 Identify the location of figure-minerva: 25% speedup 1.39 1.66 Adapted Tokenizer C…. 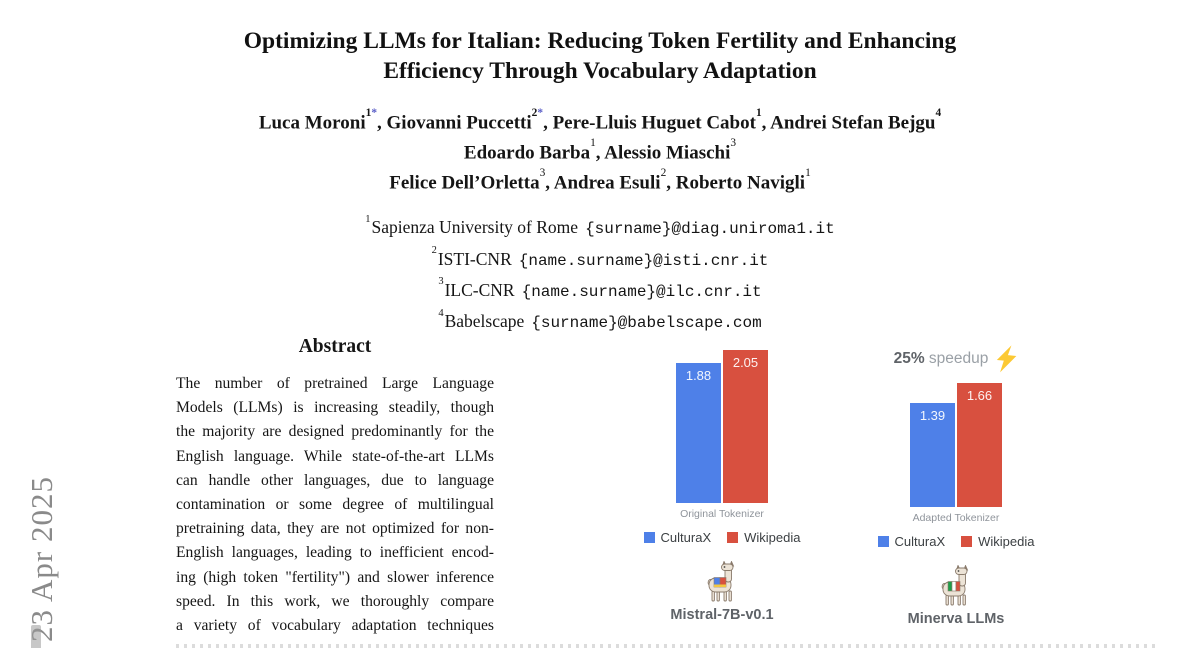
(956, 493).